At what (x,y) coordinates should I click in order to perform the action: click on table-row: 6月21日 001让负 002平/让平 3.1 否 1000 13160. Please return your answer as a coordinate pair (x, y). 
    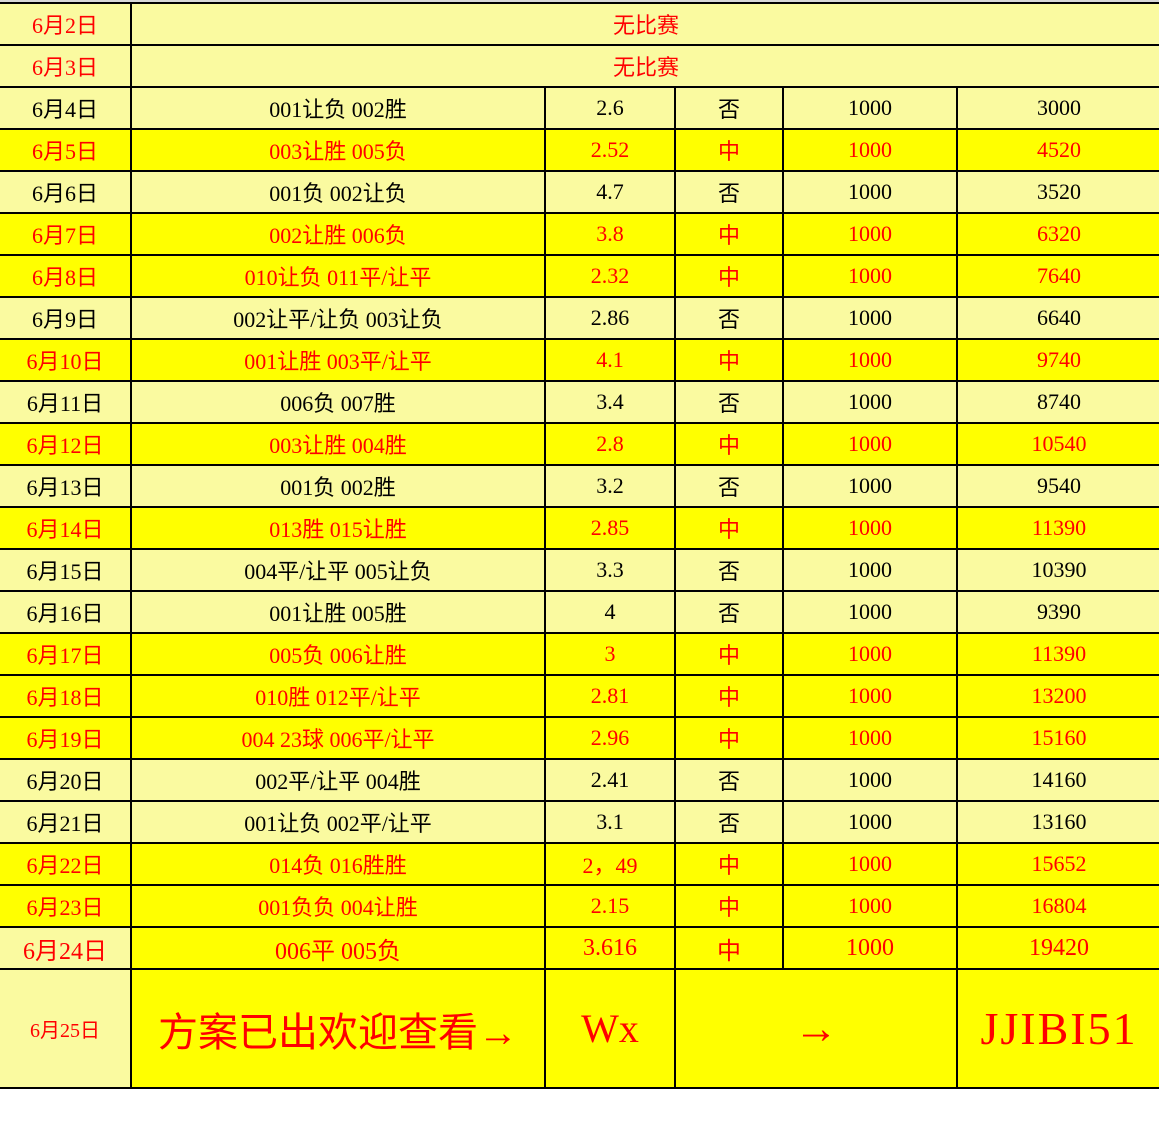
    Looking at the image, I should click on (579, 822).